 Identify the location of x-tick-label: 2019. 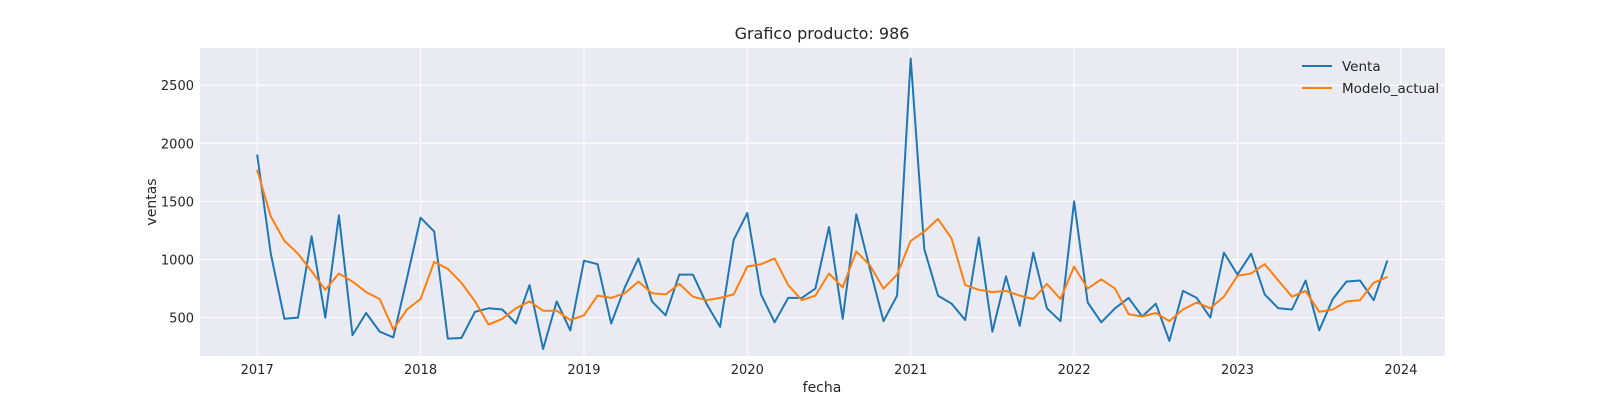
(583, 370).